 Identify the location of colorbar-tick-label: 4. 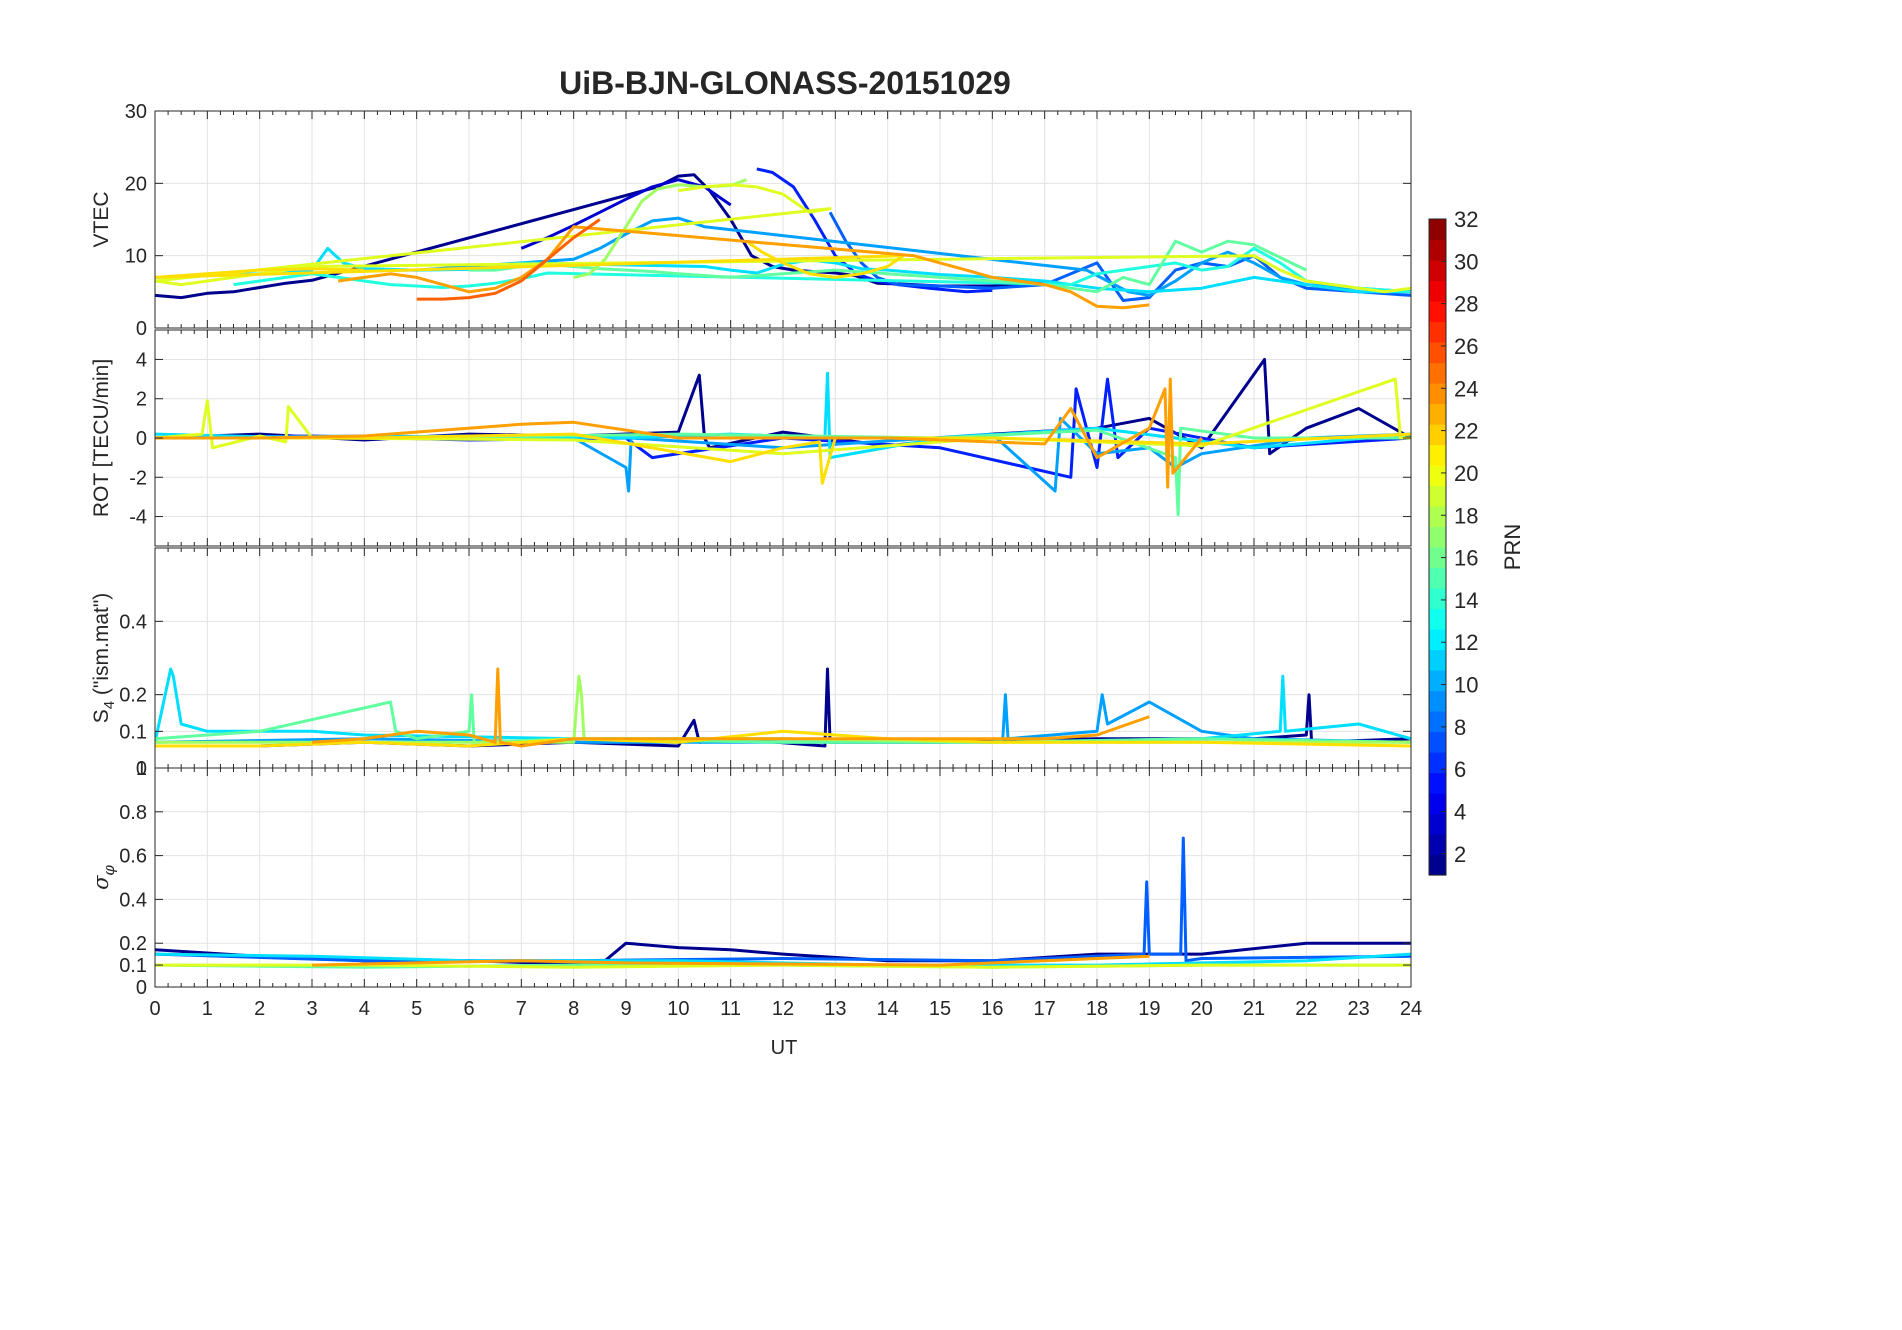
(1460, 812).